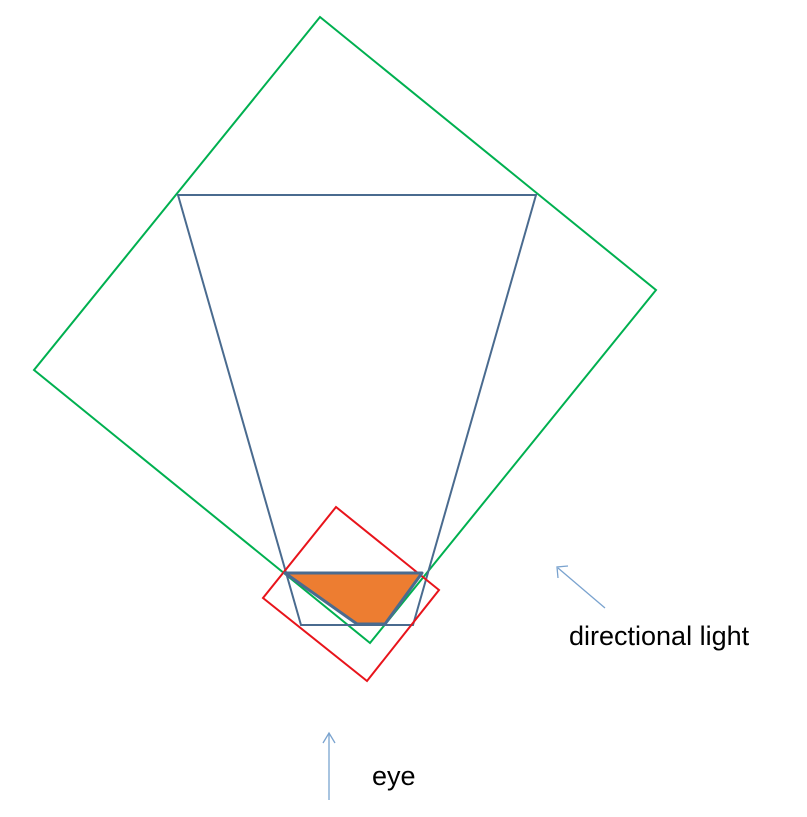  Describe the element at coordinates (581, 587) in the screenshot. I see `directional-light-arrow-icon` at that location.